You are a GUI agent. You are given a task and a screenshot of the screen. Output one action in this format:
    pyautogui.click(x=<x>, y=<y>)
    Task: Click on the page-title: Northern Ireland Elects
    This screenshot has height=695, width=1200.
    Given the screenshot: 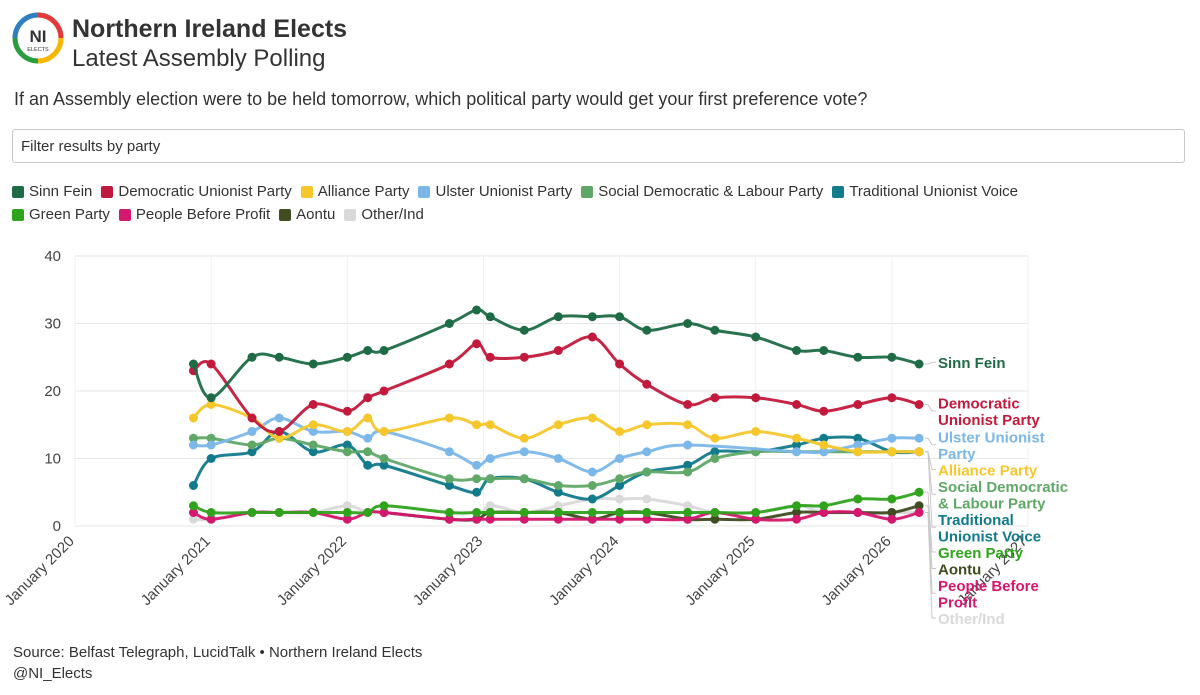 What is the action you would take?
    pyautogui.click(x=210, y=29)
    